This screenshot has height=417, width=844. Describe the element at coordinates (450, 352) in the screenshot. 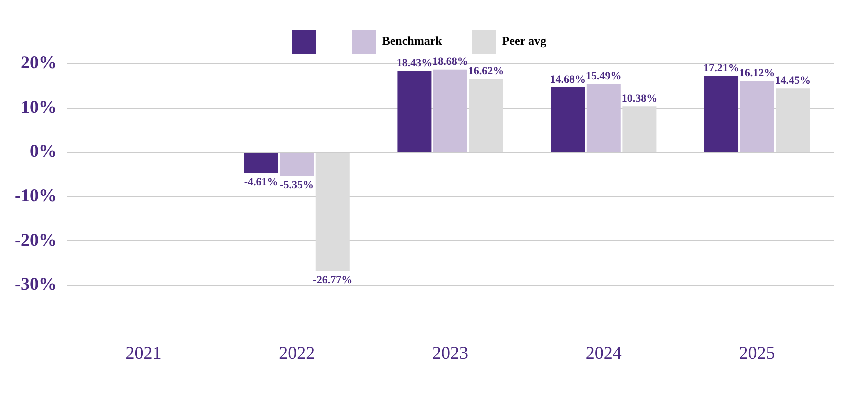

I see `x-tick-label: 2023` at that location.